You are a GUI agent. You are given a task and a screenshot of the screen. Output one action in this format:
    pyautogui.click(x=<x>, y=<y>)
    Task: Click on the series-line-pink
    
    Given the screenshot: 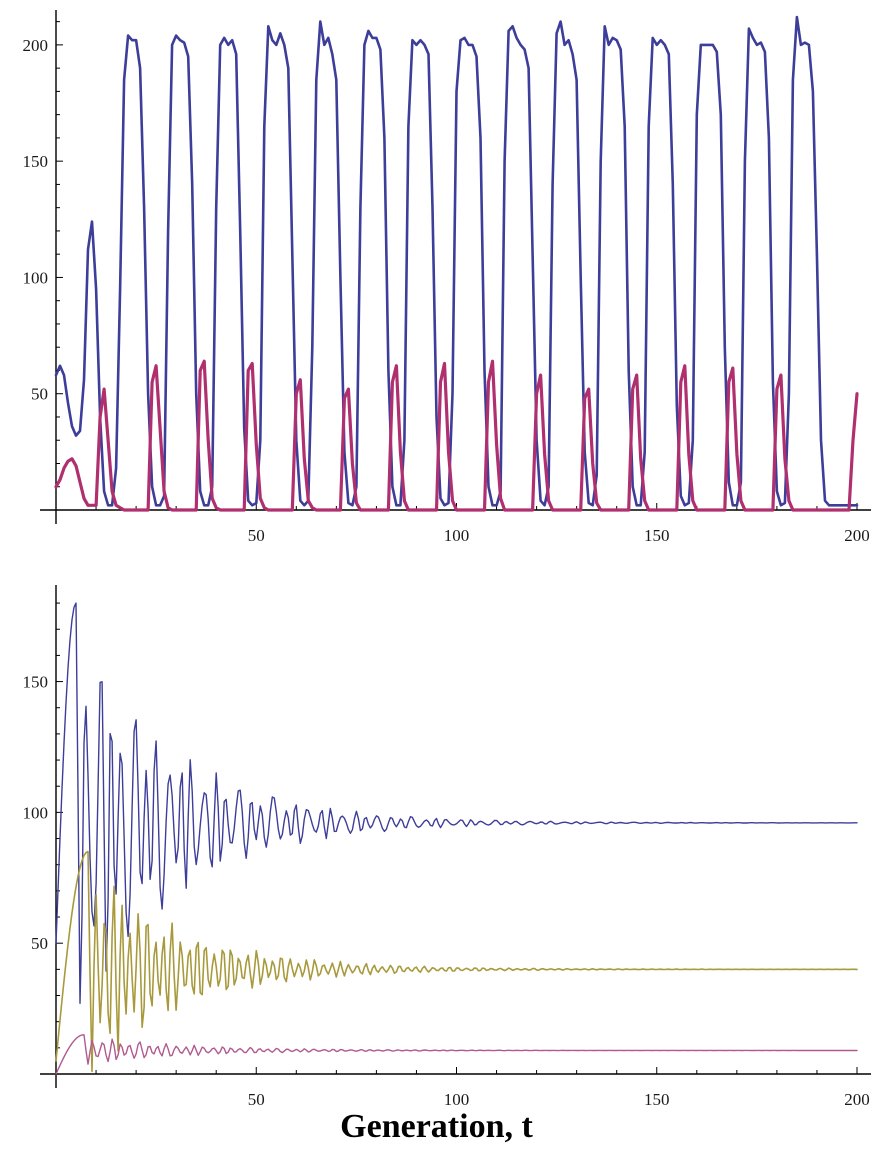 What is the action you would take?
    pyautogui.click(x=456, y=1054)
    